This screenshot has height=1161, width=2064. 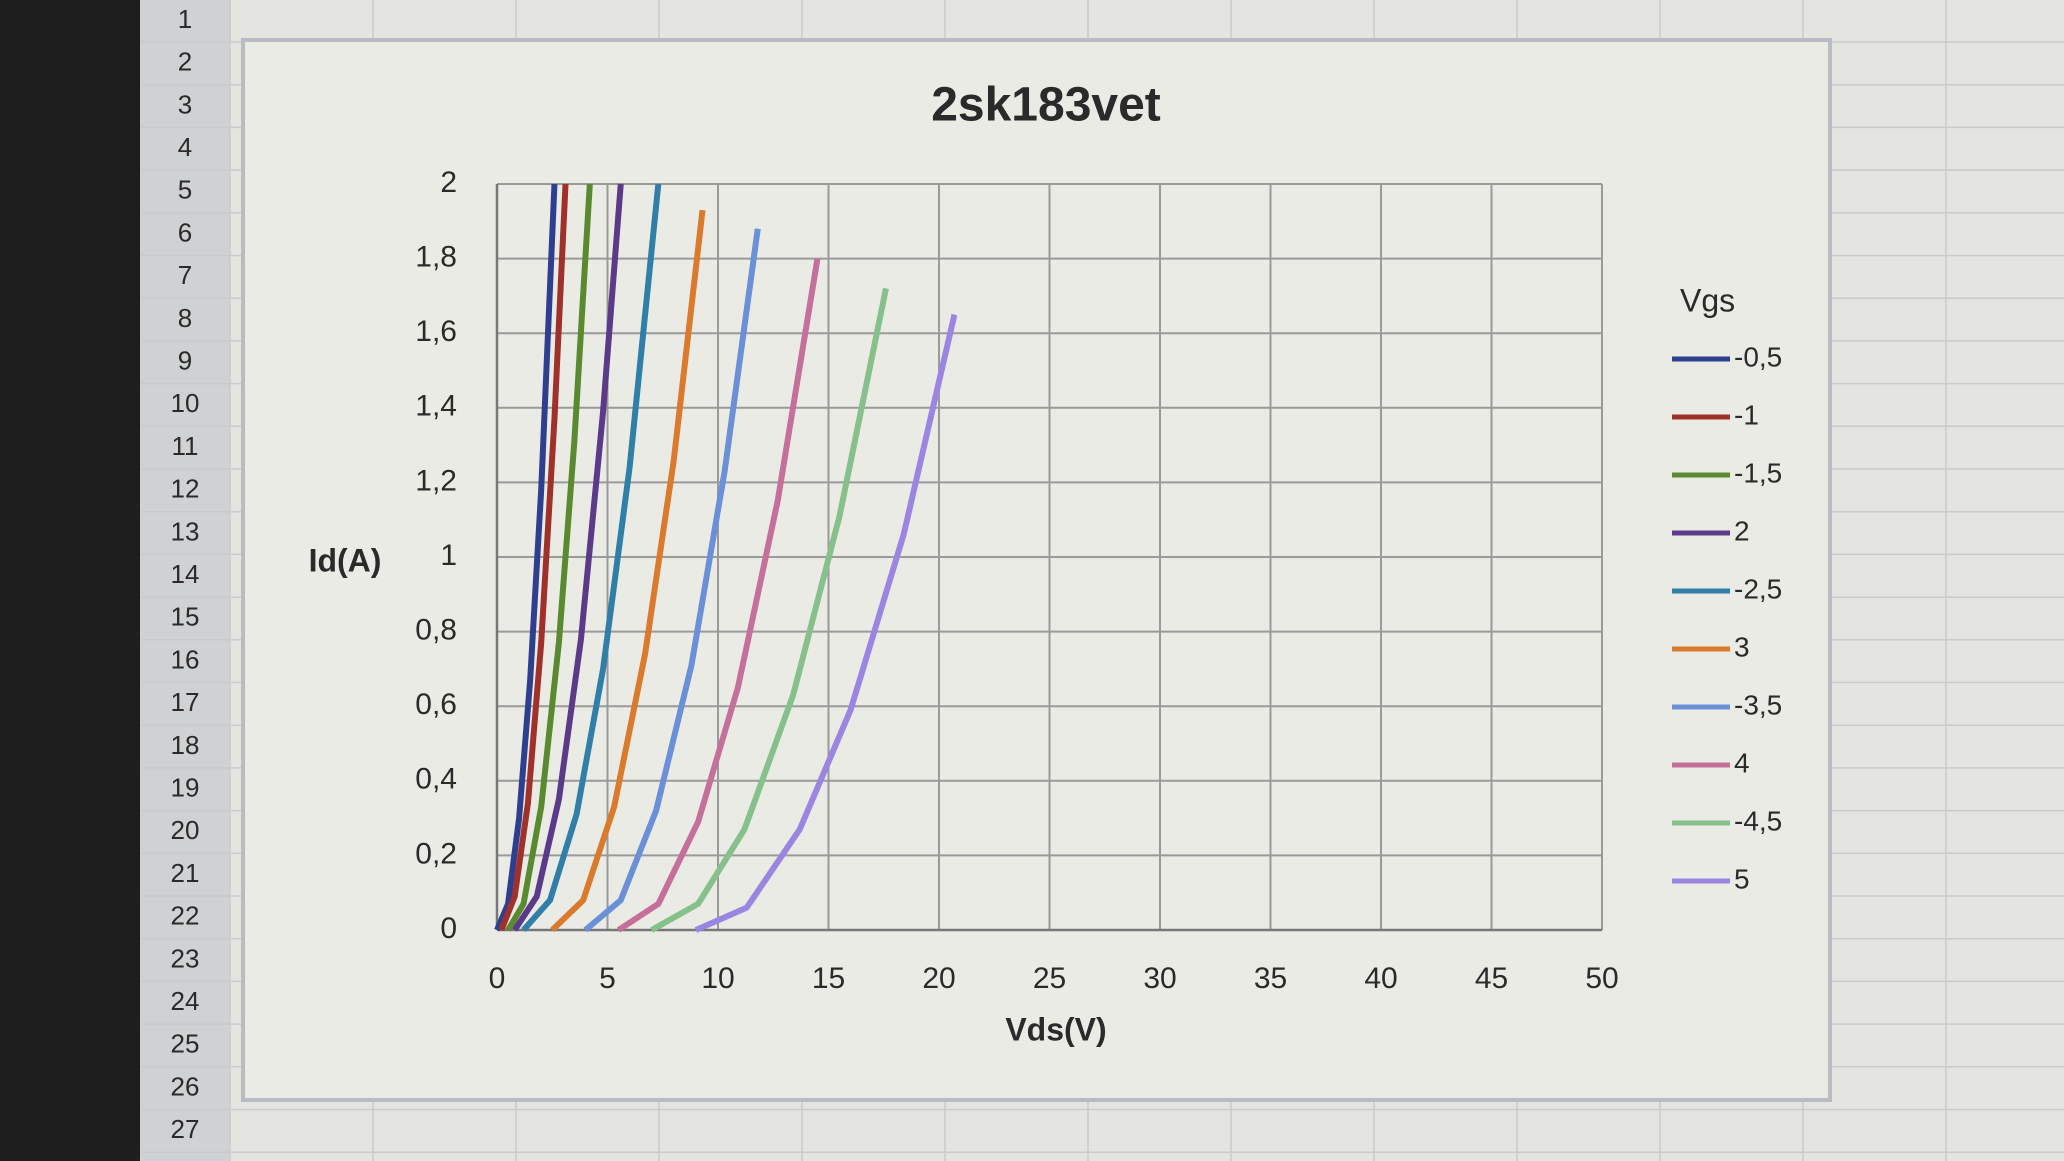 I want to click on x-tick-label: 45, so click(x=1491, y=978).